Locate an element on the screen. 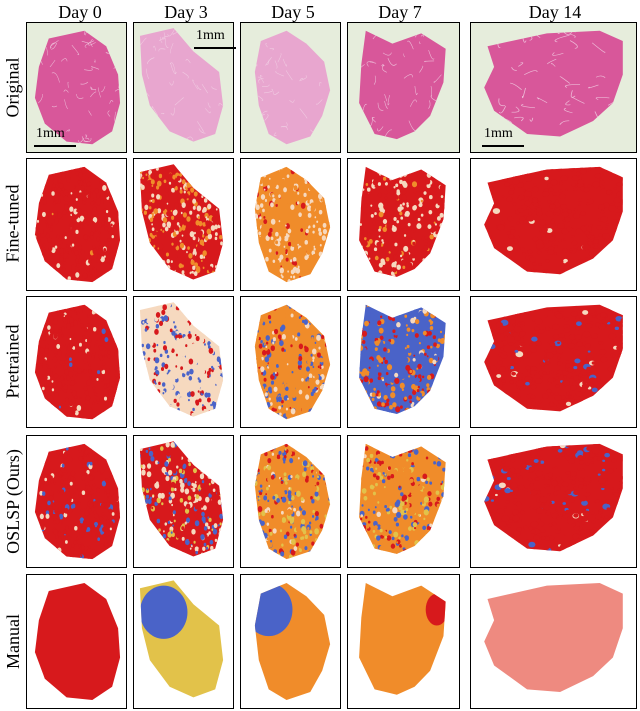 The width and height of the screenshot is (640, 711). panel-oslsp-day5 is located at coordinates (290, 501).